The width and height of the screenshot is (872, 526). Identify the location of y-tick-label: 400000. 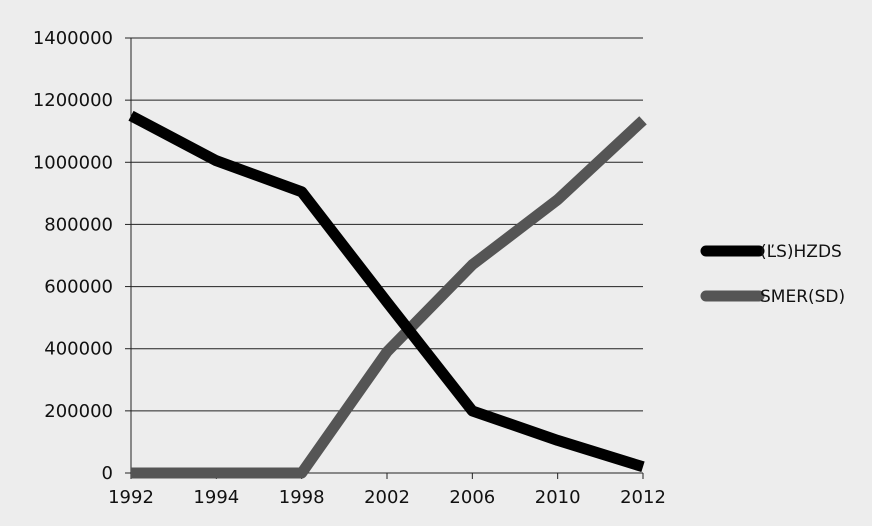
(78, 349).